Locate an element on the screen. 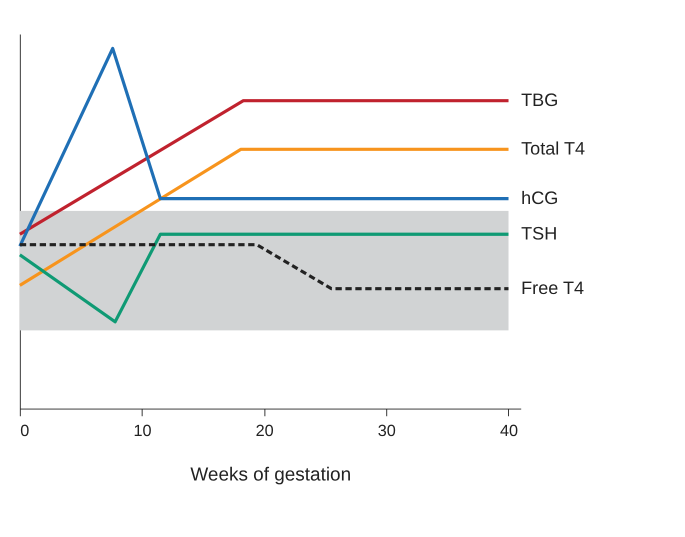 This screenshot has height=537, width=685. series-label: Free T4 is located at coordinates (552, 288).